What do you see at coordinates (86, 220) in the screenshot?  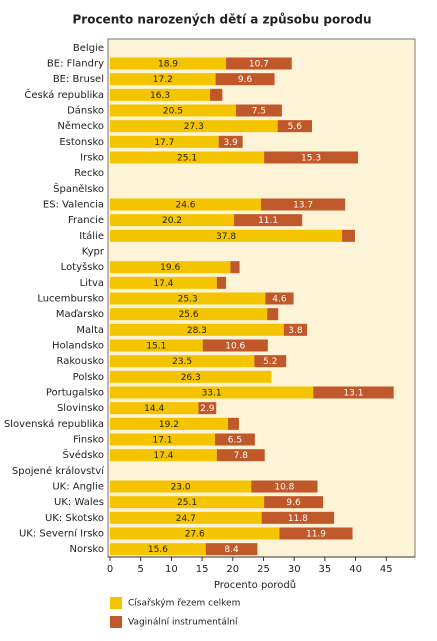 I see `y-tick-label: Francie` at bounding box center [86, 220].